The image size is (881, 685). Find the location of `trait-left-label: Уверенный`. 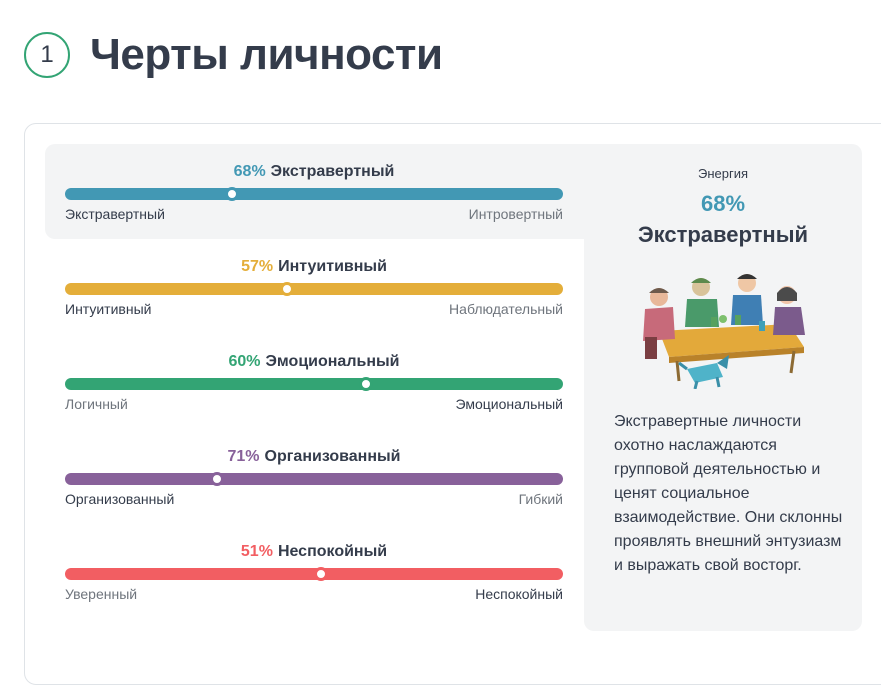

trait-left-label: Уверенный is located at coordinates (101, 594).